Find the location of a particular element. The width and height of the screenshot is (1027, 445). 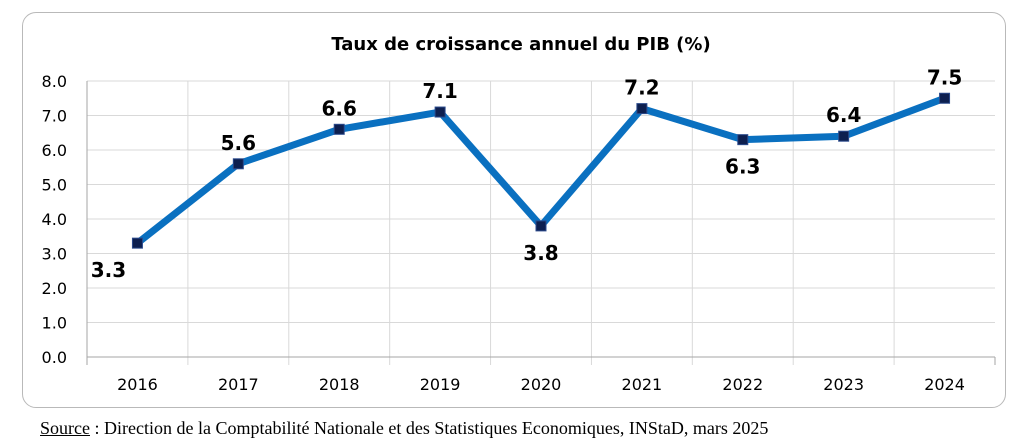

source-label: Source is located at coordinates (65, 428).